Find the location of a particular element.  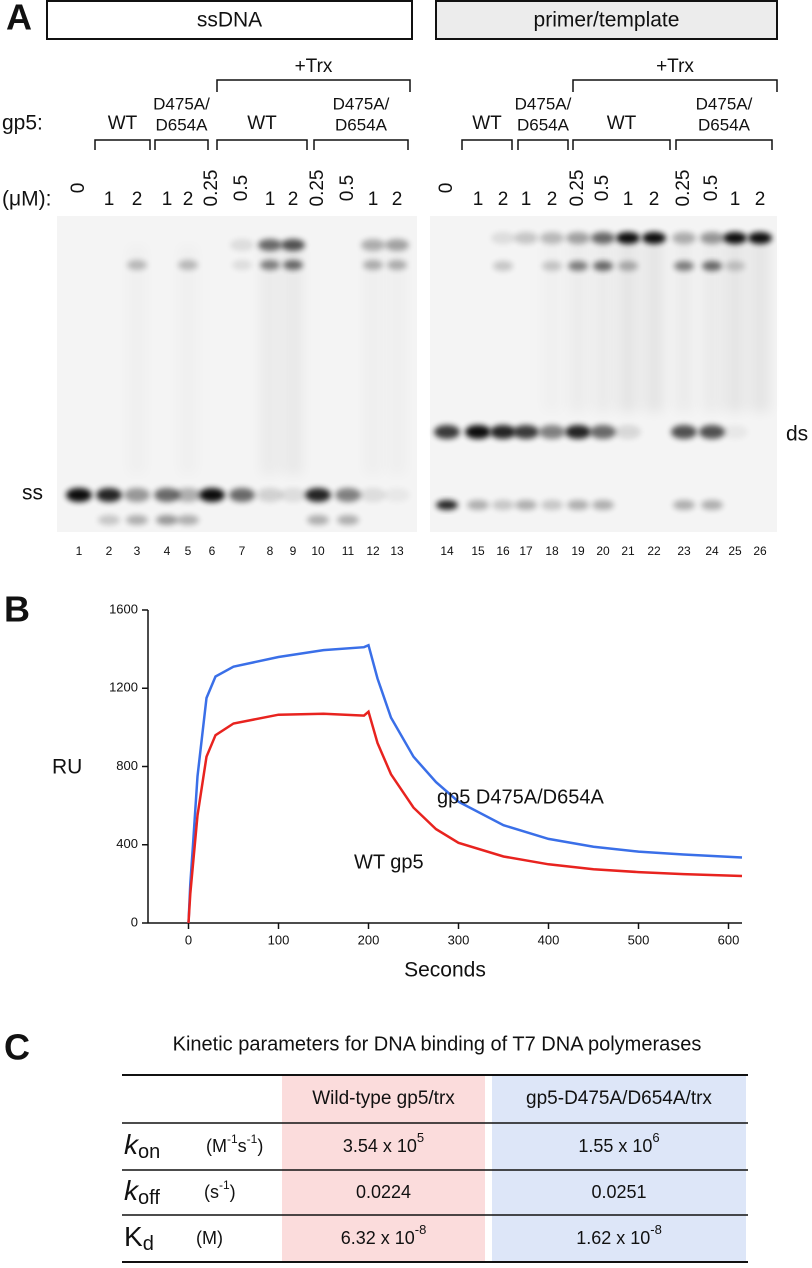

unit: (M-1s-1) is located at coordinates (234, 1144).